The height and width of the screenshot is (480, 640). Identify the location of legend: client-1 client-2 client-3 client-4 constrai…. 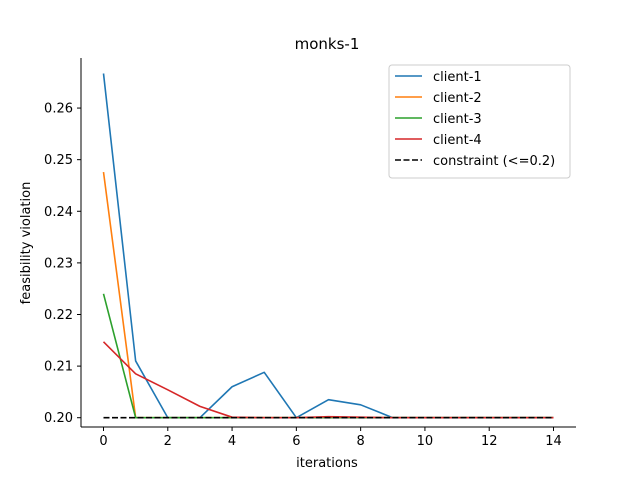
(479, 121).